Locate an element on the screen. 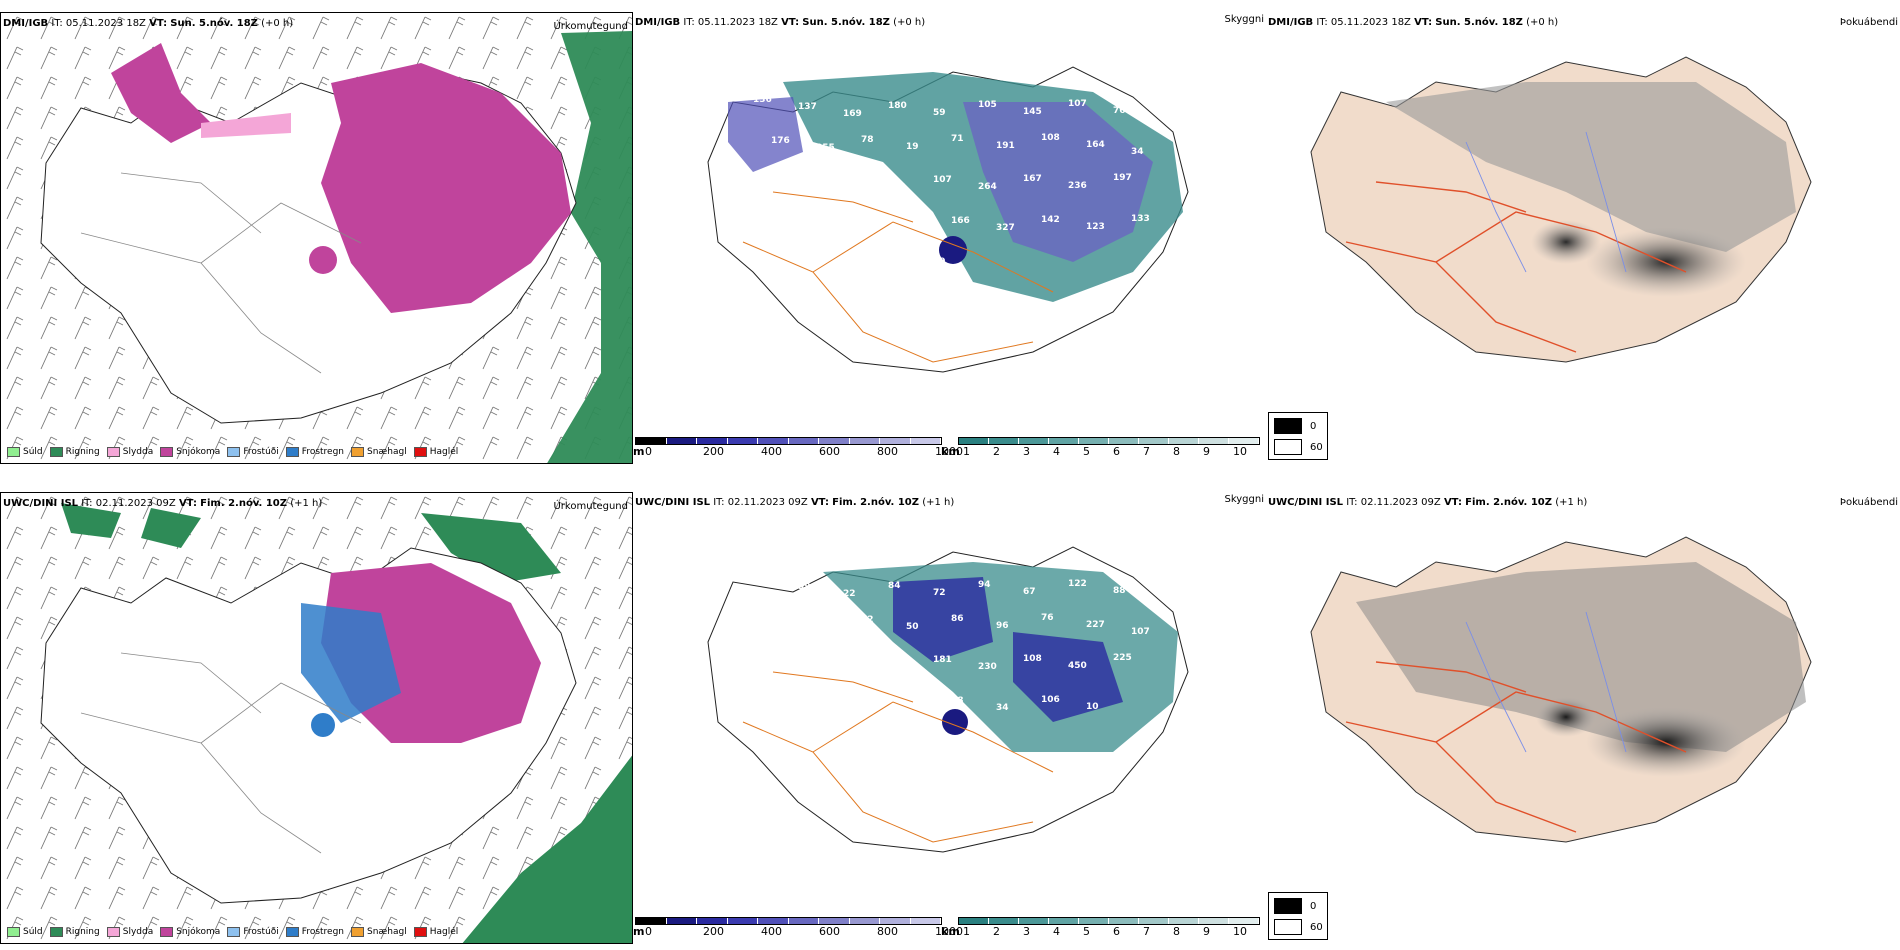 The width and height of the screenshot is (1900, 950). visibility-label: 137 is located at coordinates (807, 107).